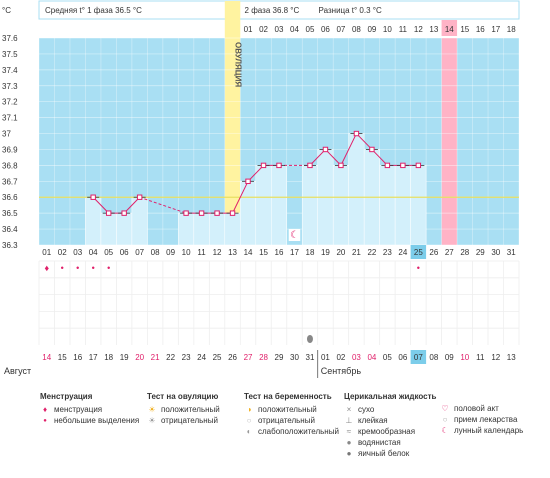  Describe the element at coordinates (349, 431) in the screenshot. I see `creamy-icon: ≈` at that location.